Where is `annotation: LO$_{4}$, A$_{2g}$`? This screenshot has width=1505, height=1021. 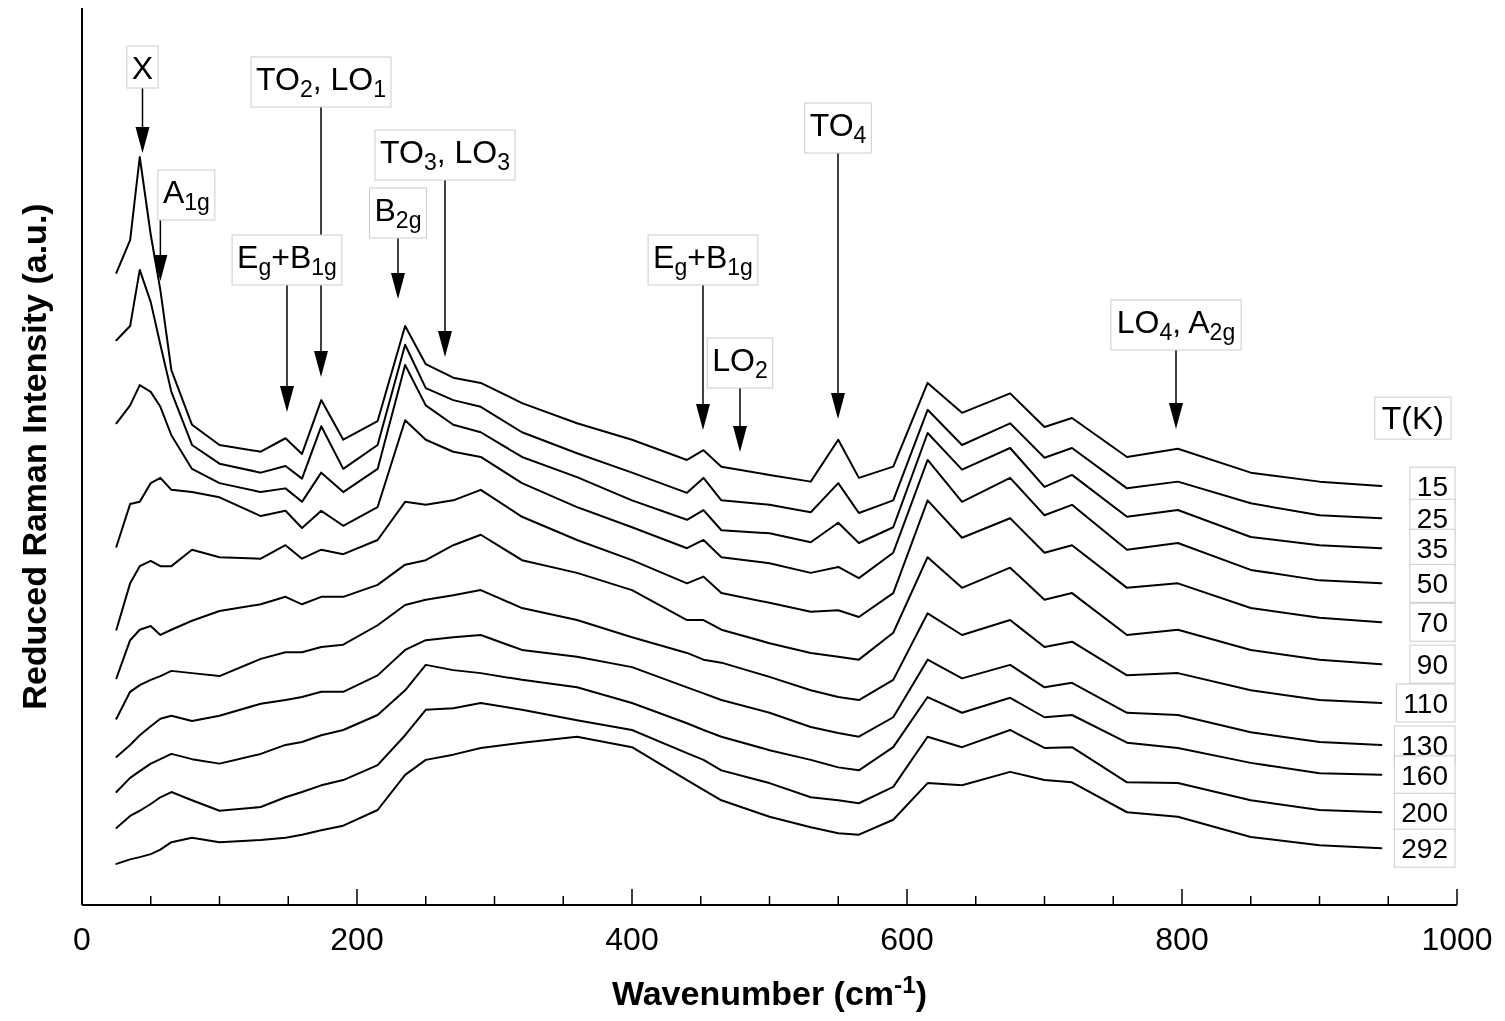
annotation: LO$_{4}$, A$_{2g}$ is located at coordinates (1176, 324).